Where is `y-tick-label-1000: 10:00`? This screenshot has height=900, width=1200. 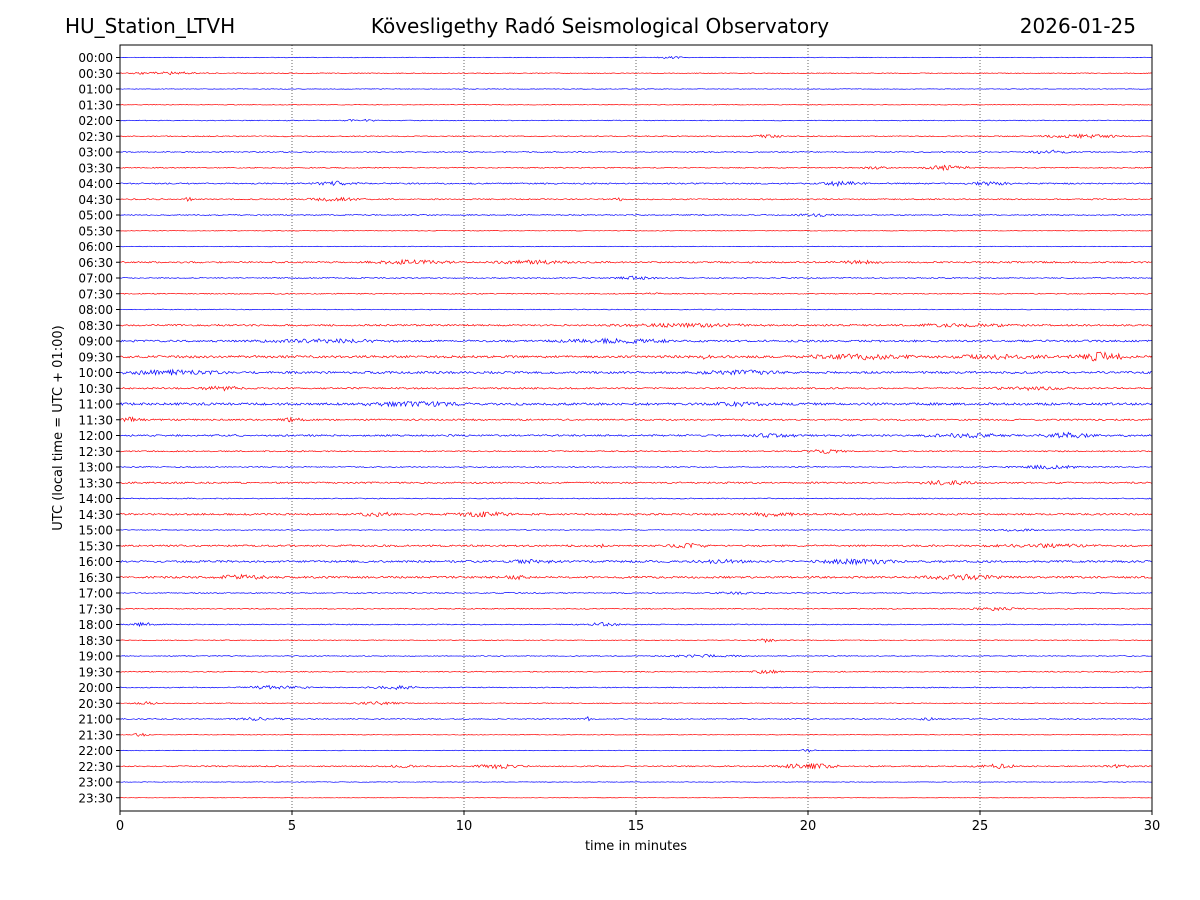 y-tick-label-1000: 10:00 is located at coordinates (95, 373).